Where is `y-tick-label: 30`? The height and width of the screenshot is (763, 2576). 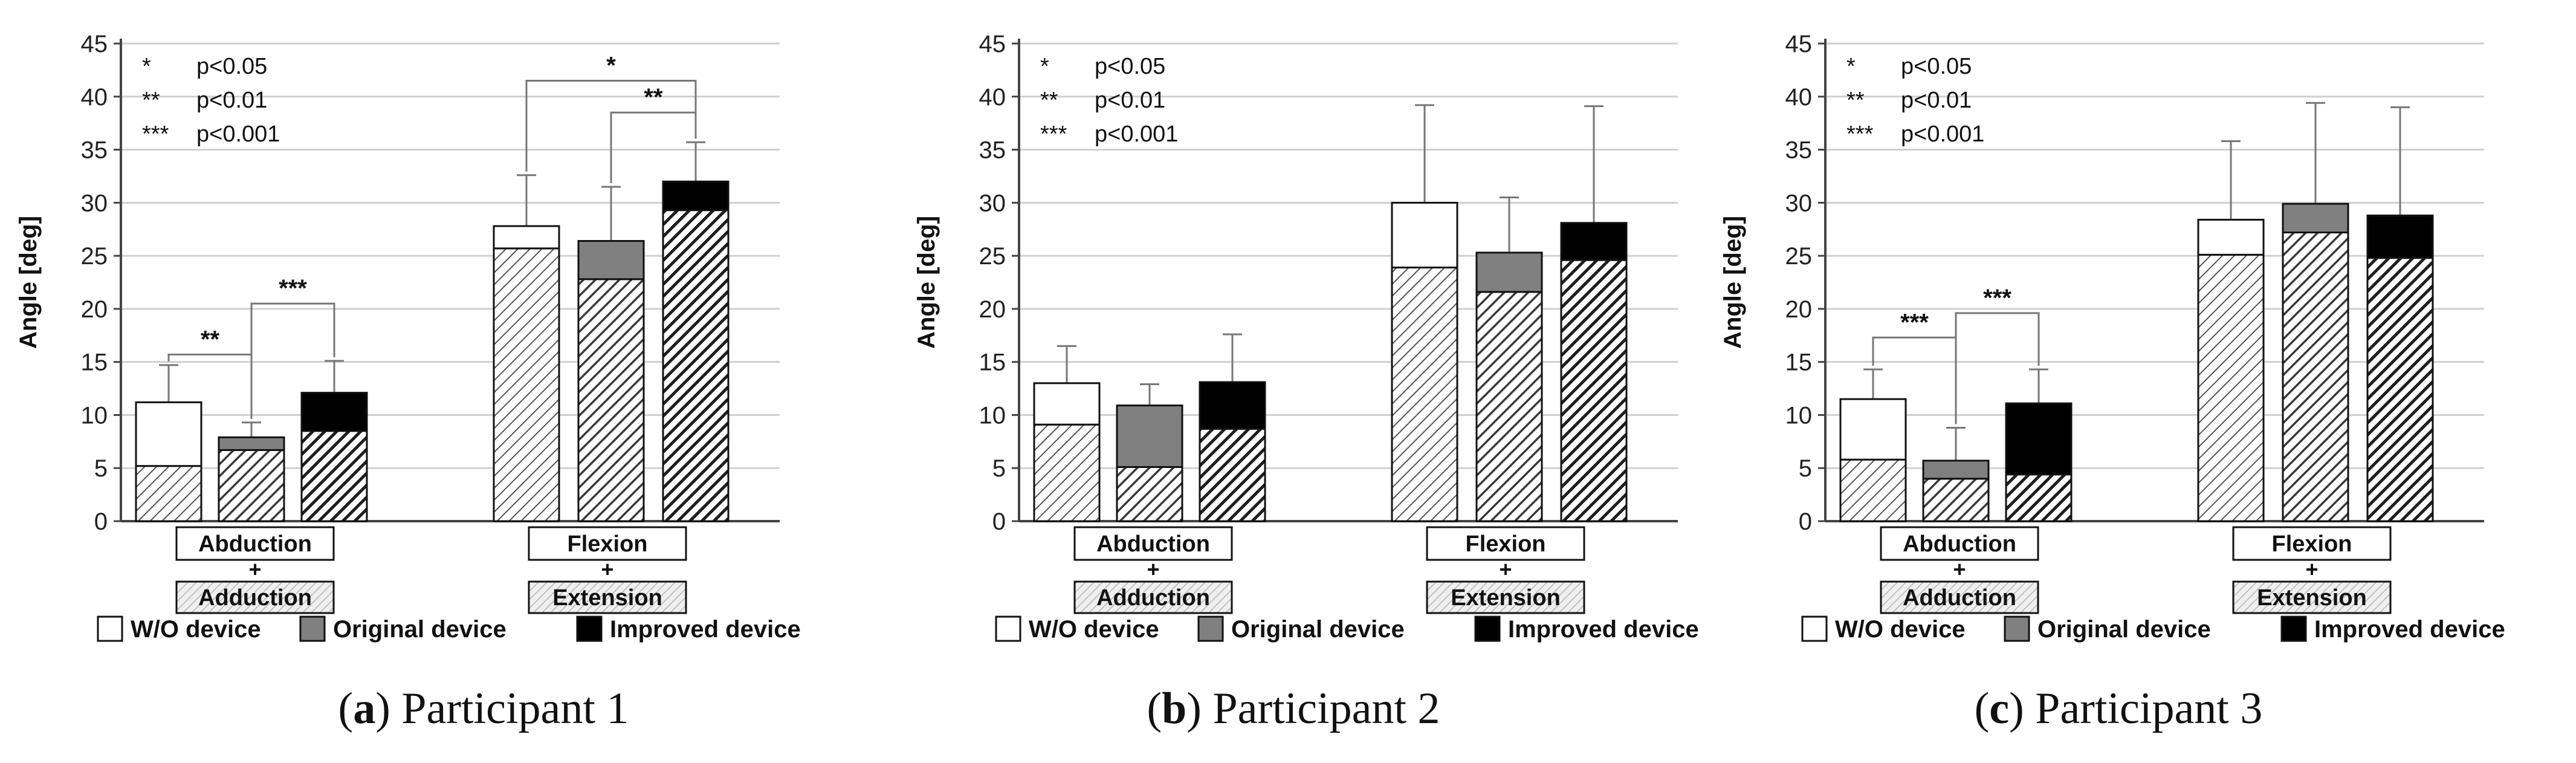 y-tick-label: 30 is located at coordinates (992, 203).